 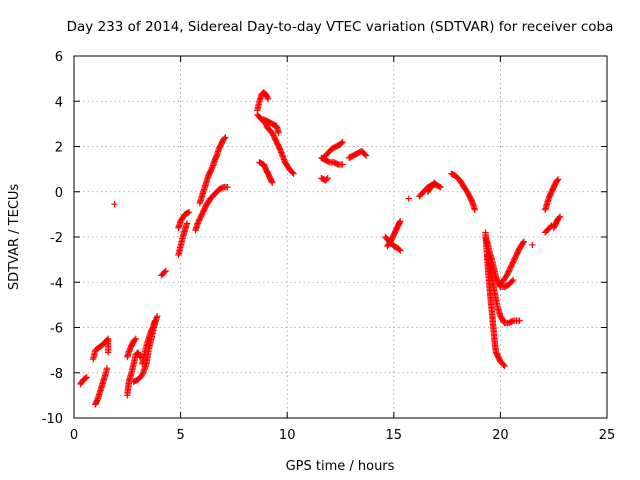 What do you see at coordinates (340, 466) in the screenshot?
I see `x-axis-label: GPS time / hours` at bounding box center [340, 466].